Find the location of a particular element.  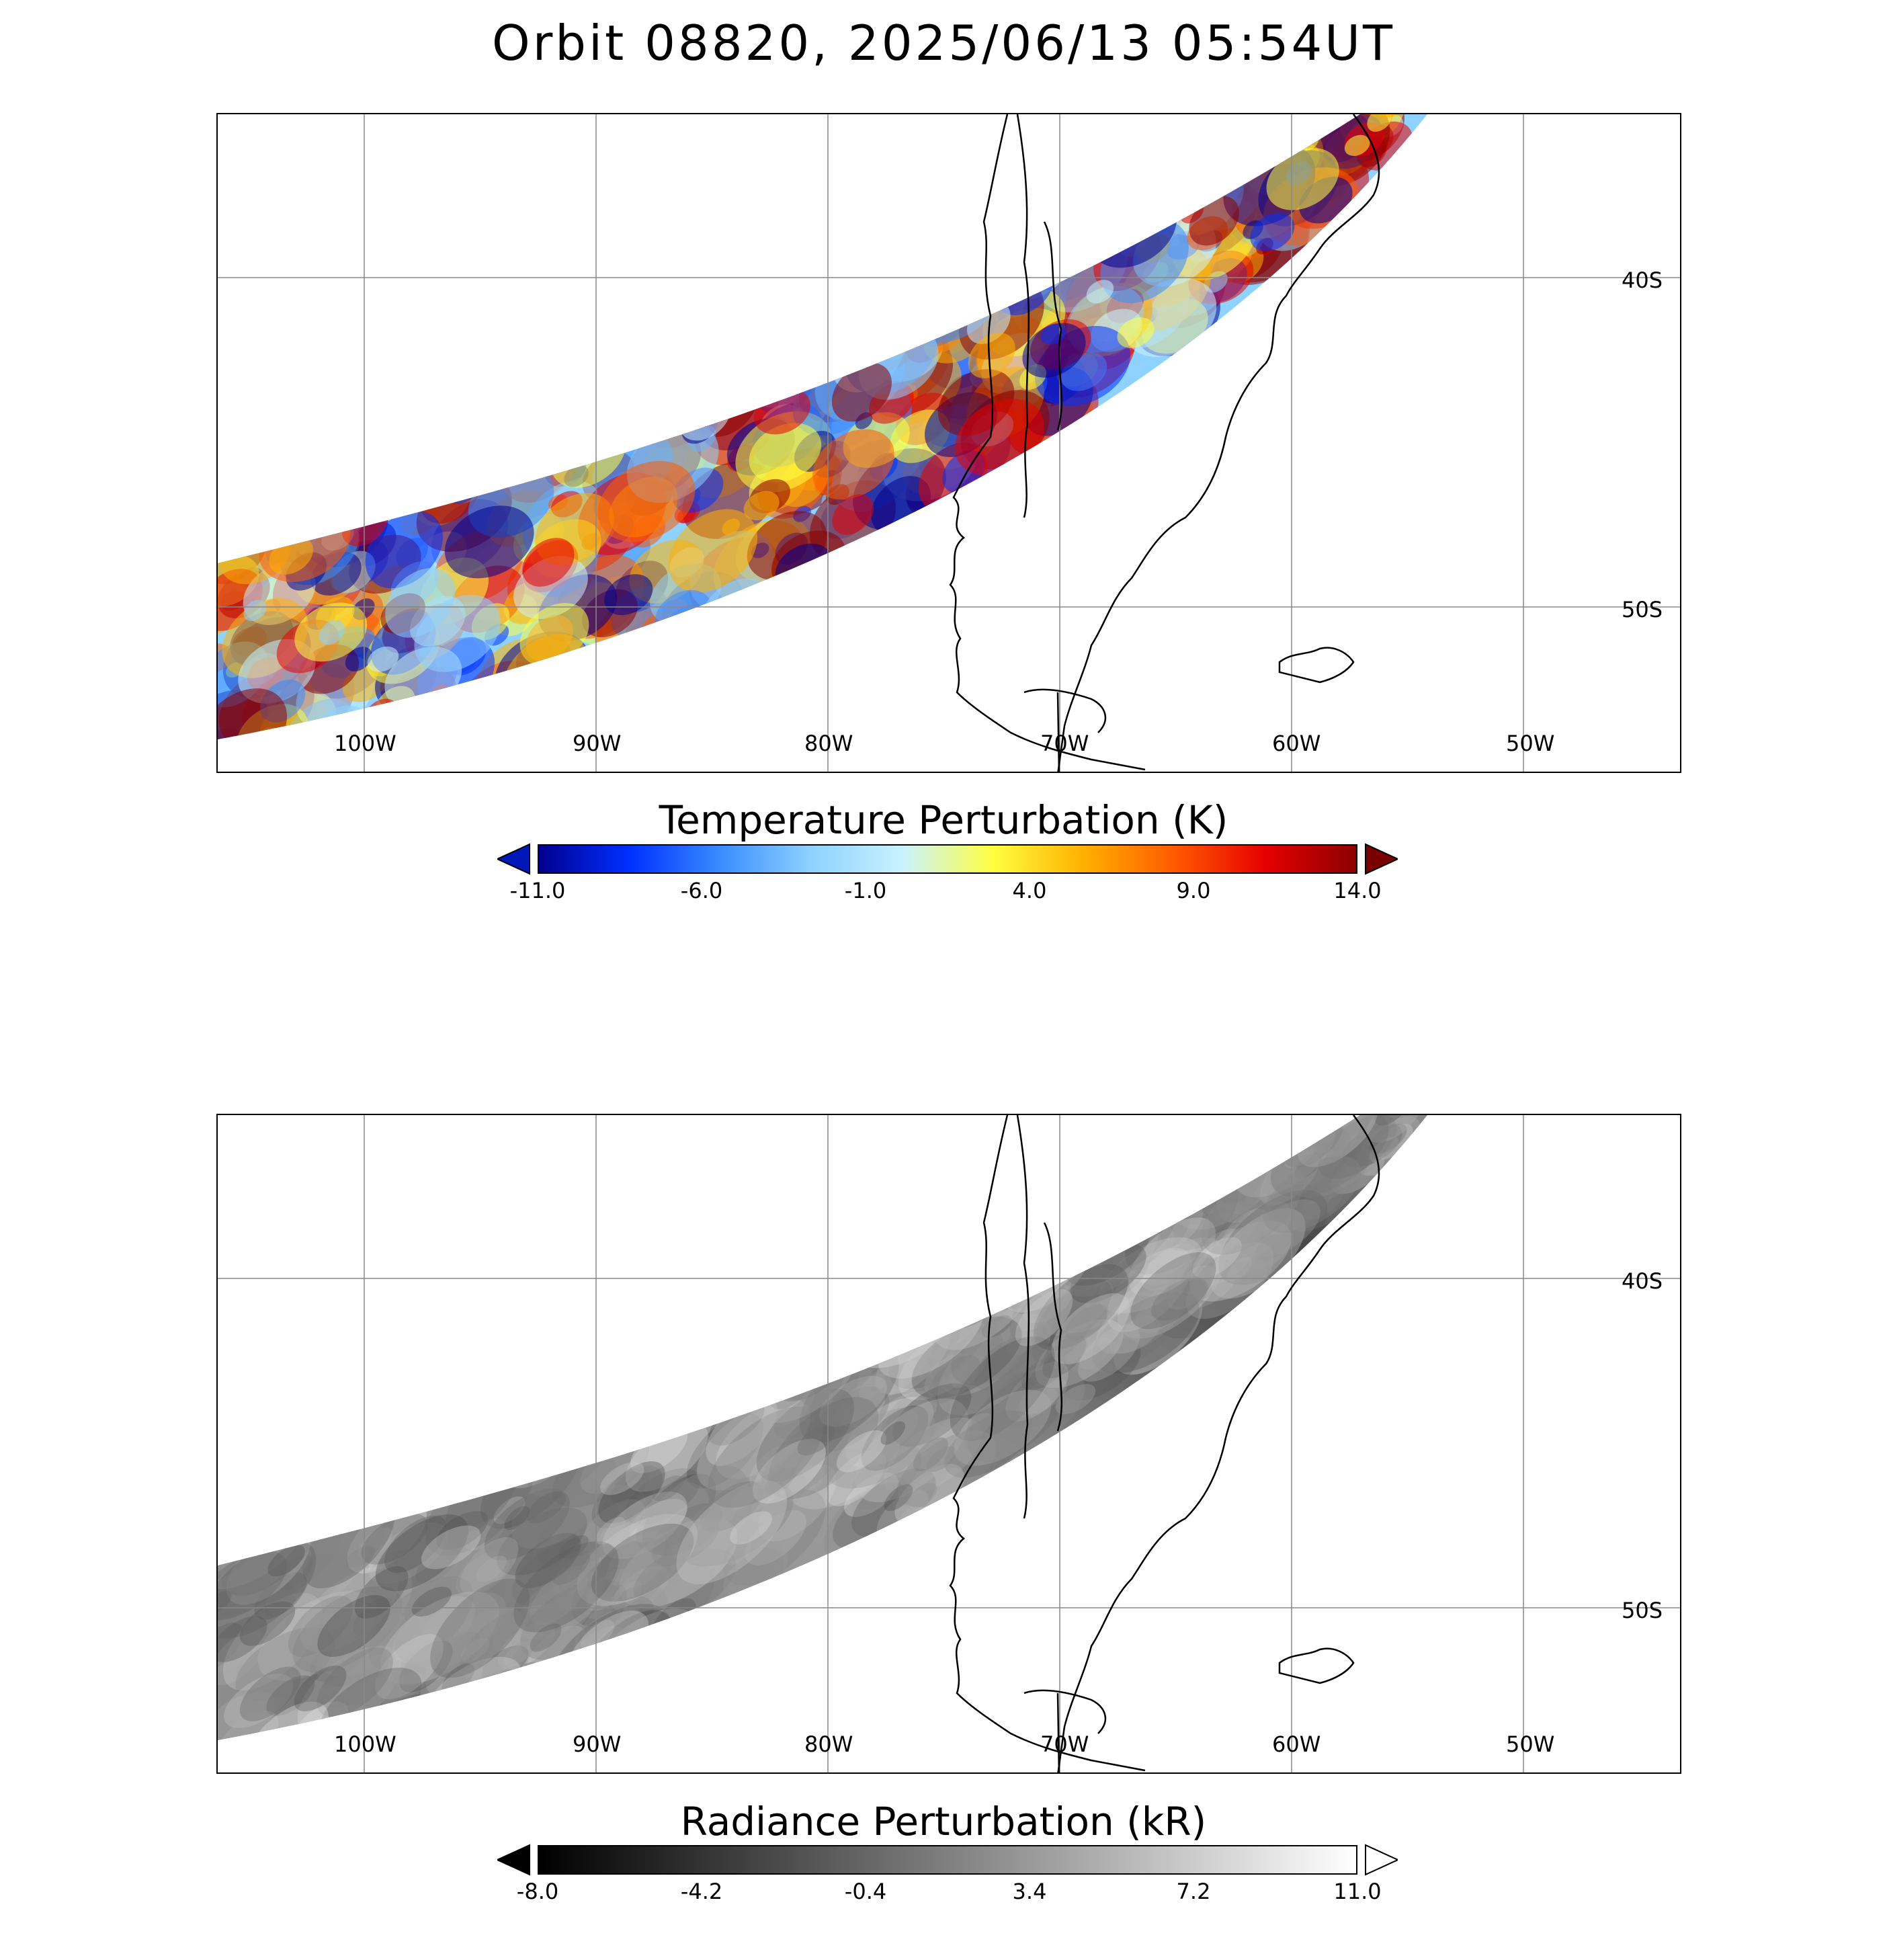

temperature-colorbar-tick-label: -6.0 is located at coordinates (701, 890).